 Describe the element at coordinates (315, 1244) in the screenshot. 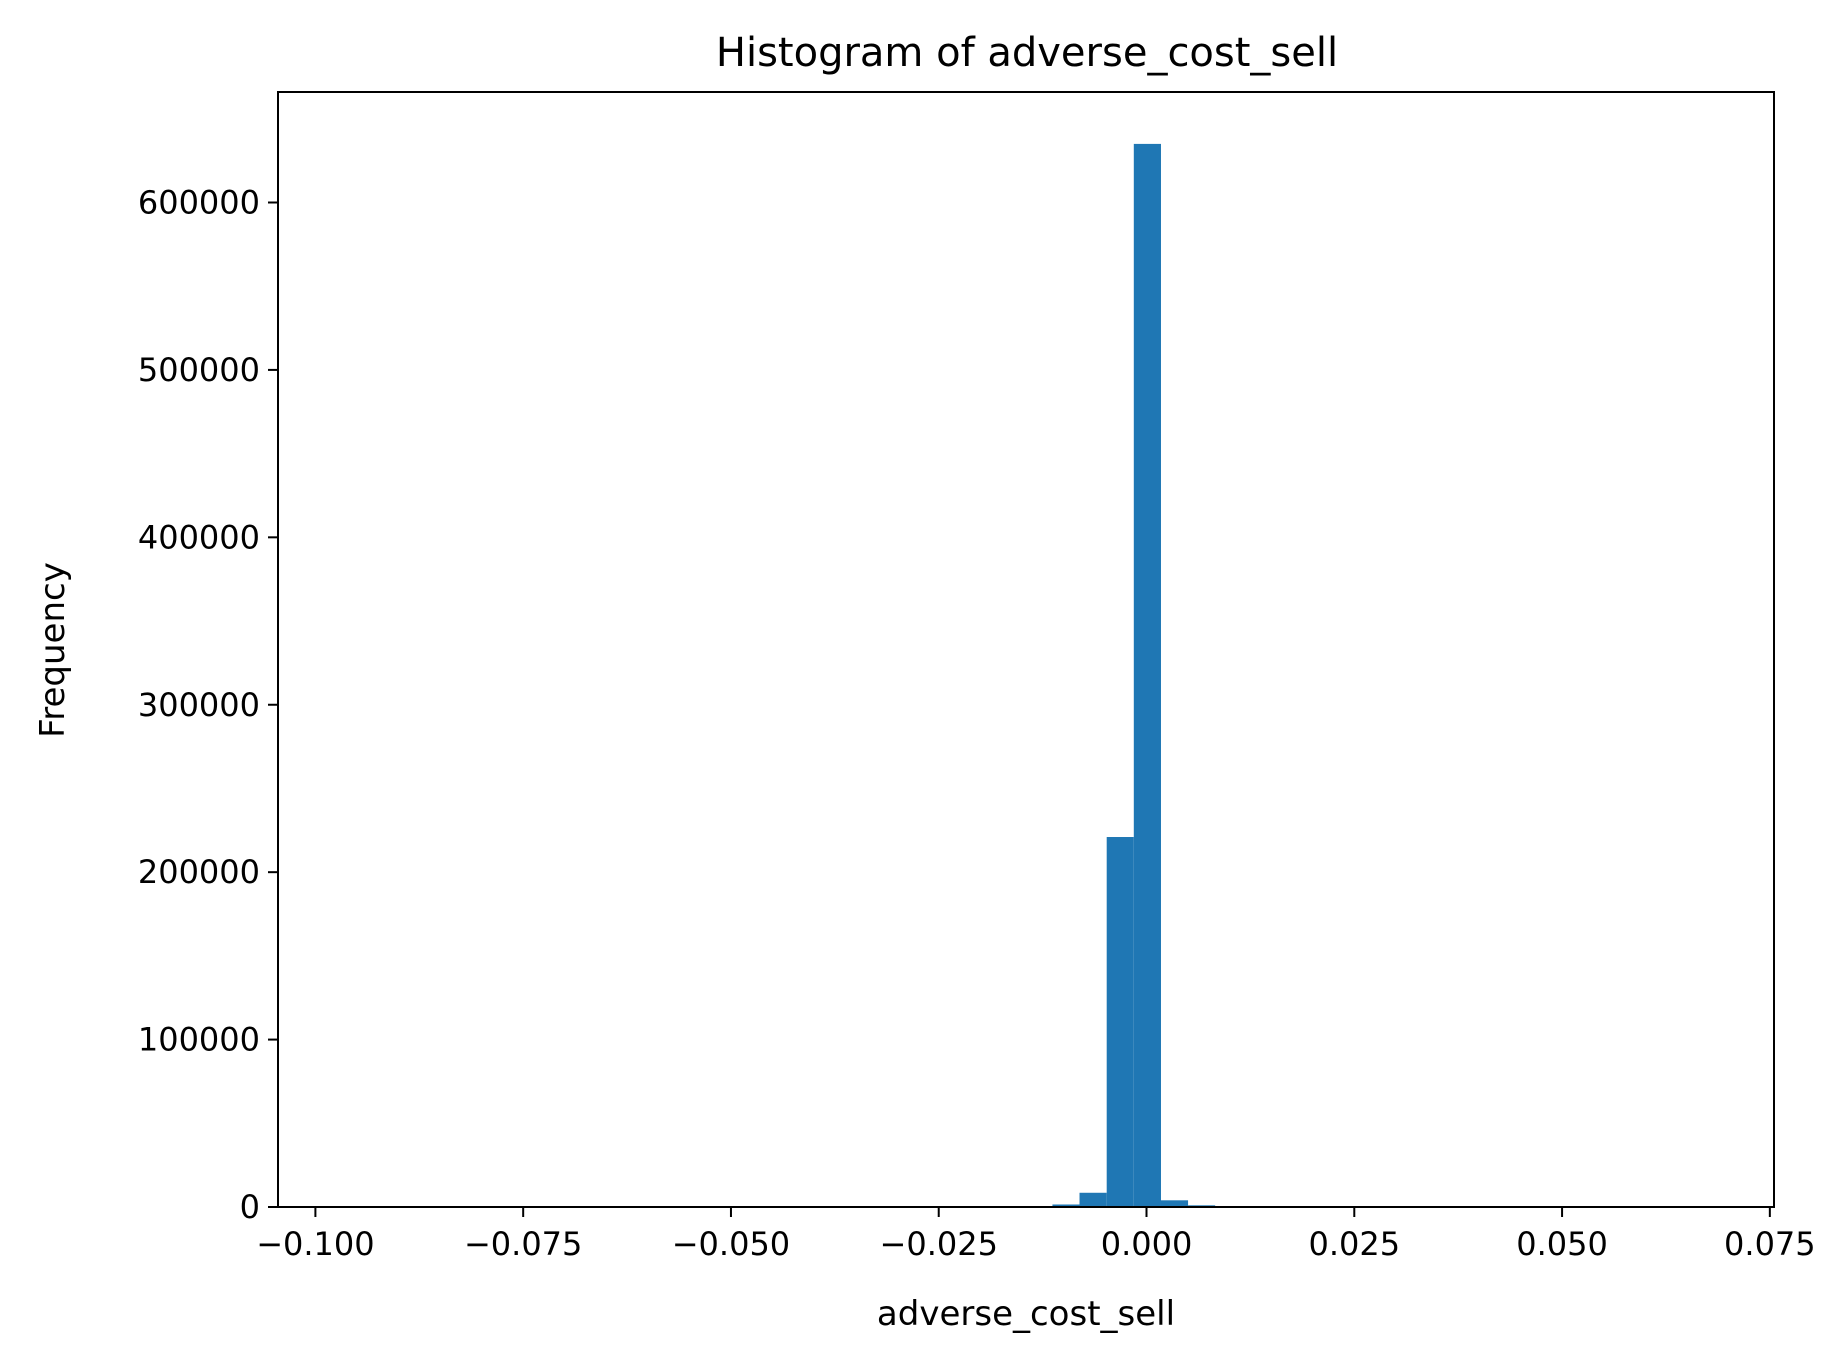

I see `x-tick-label-0: −0.100` at that location.